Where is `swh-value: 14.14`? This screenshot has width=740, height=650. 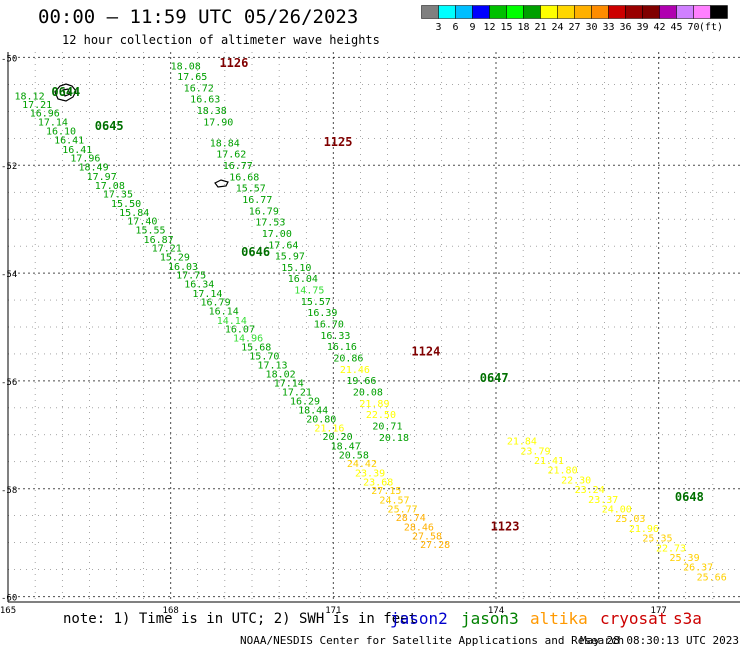 swh-value: 14.14 is located at coordinates (232, 321).